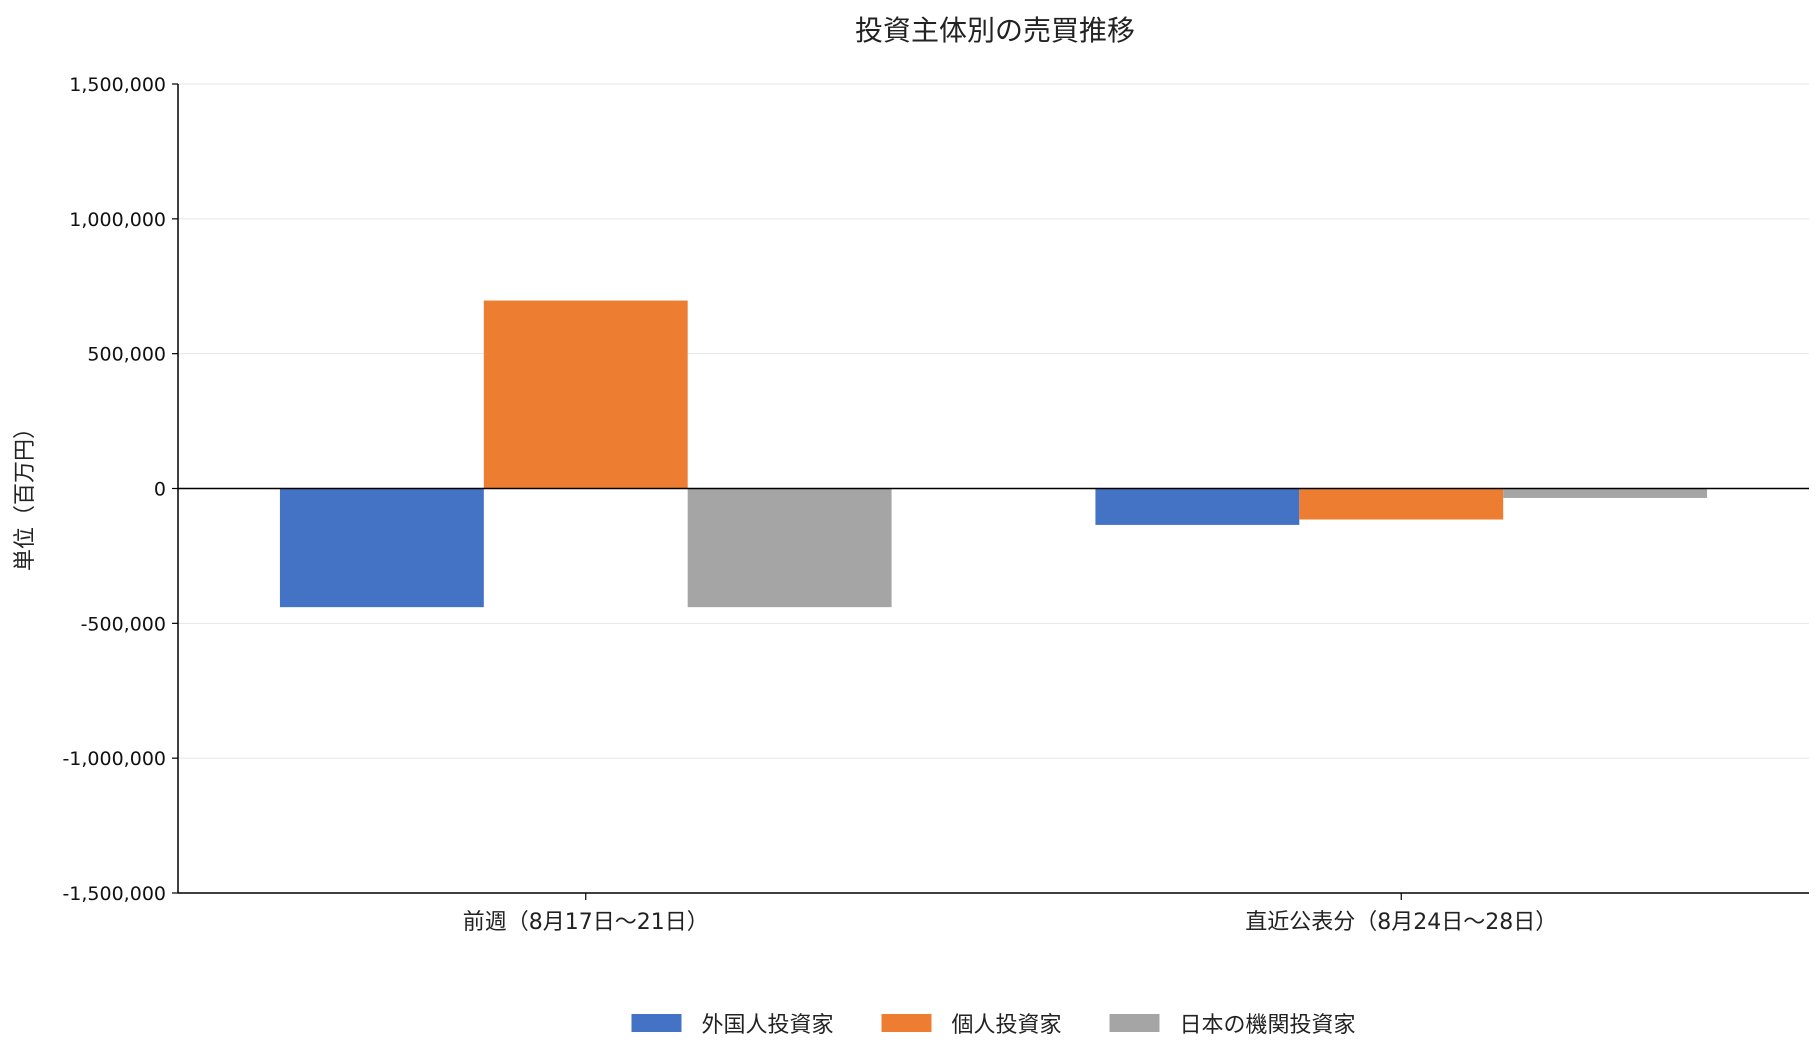 This screenshot has height=1062, width=1819. What do you see at coordinates (1401, 922) in the screenshot?
I see `x-tick-label: 直近公表分（8月24日～28日）` at bounding box center [1401, 922].